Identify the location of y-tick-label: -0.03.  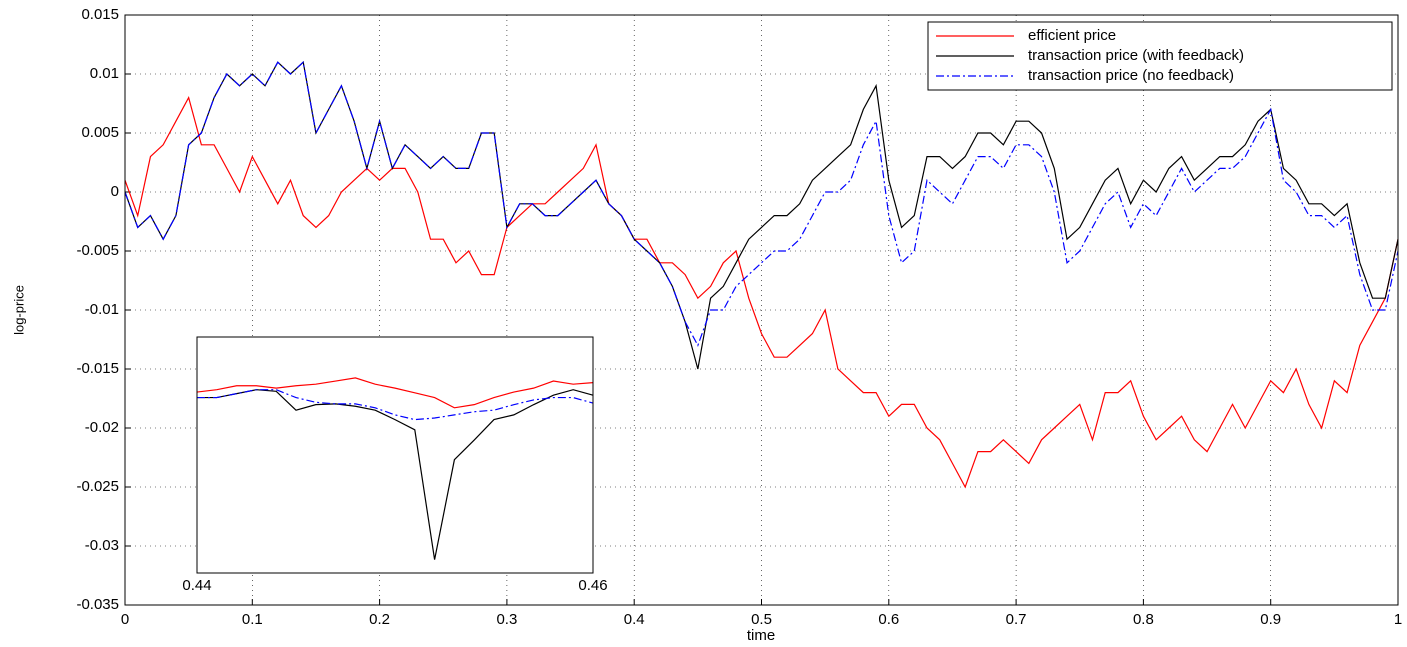
(102, 545).